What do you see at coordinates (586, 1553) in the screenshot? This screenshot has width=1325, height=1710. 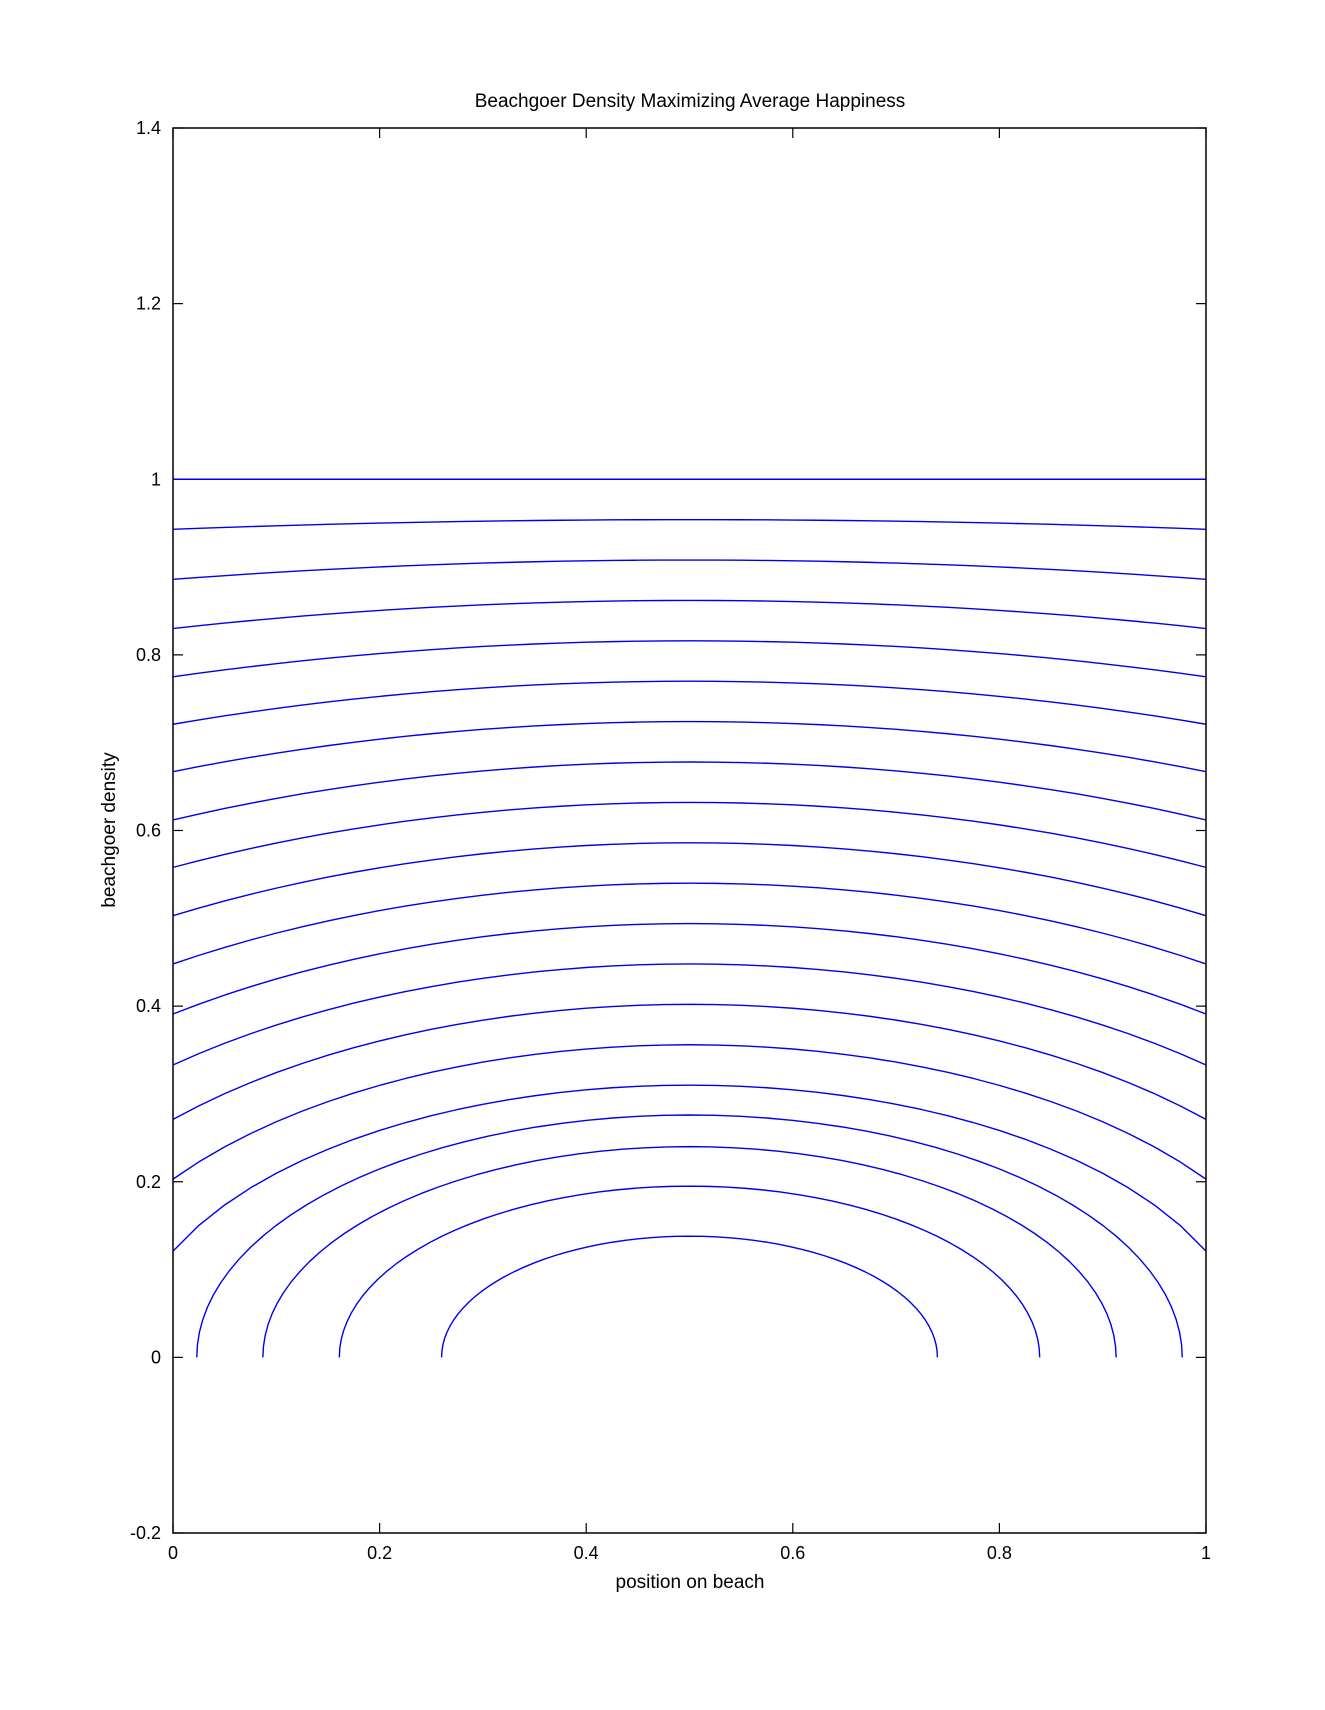 I see `x-tick-label: 0.4` at bounding box center [586, 1553].